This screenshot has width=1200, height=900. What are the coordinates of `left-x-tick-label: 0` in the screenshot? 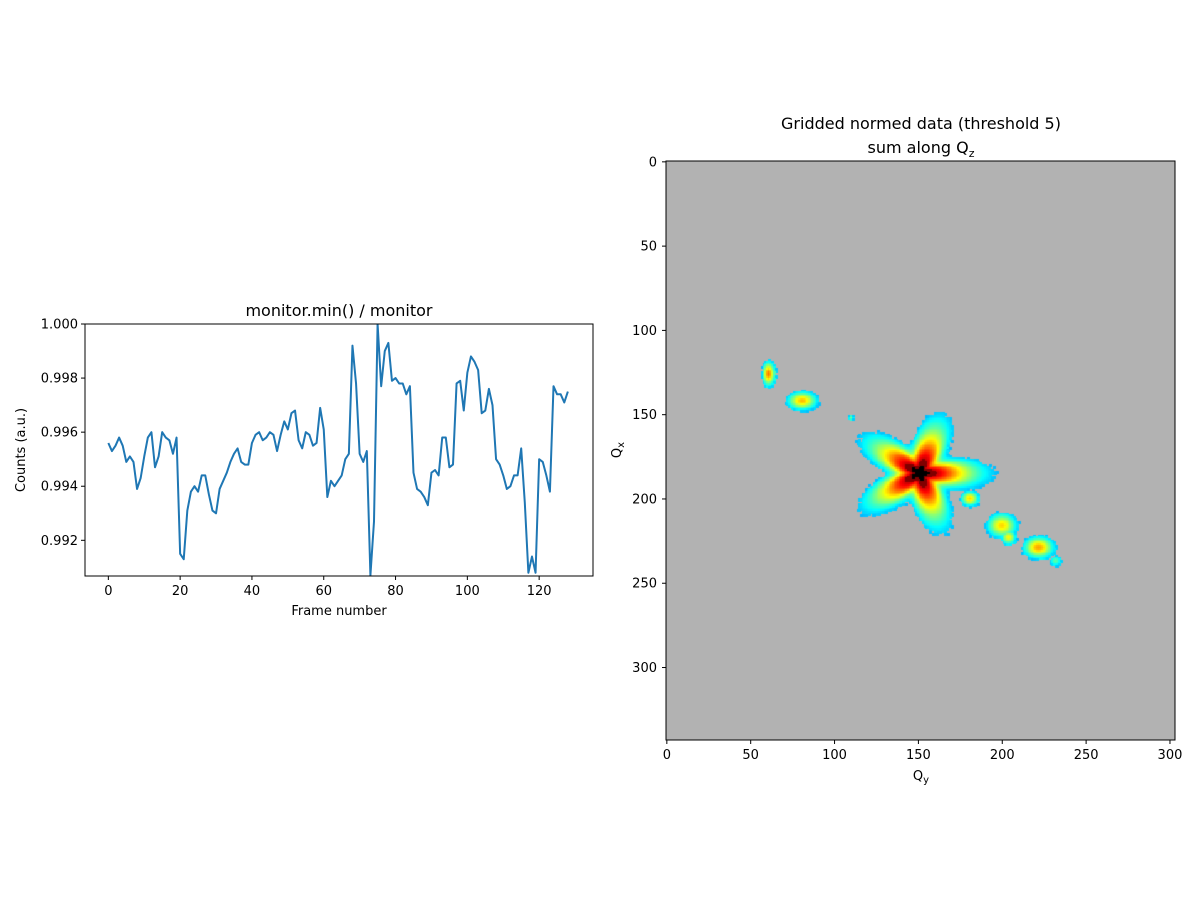 It's located at (108, 591).